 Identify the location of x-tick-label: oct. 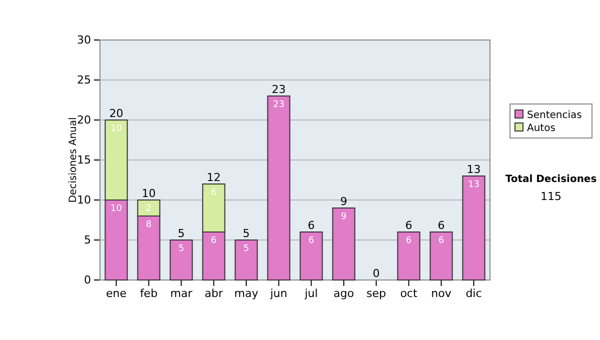
(409, 293).